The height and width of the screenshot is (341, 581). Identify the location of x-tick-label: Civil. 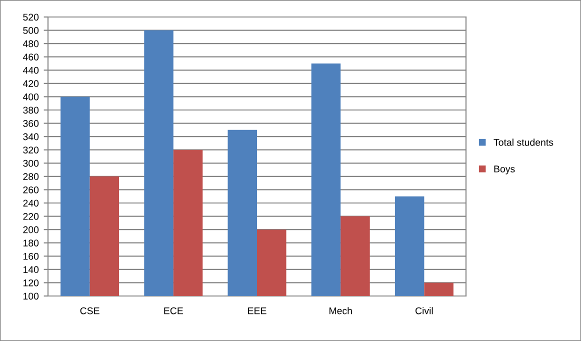
(424, 310).